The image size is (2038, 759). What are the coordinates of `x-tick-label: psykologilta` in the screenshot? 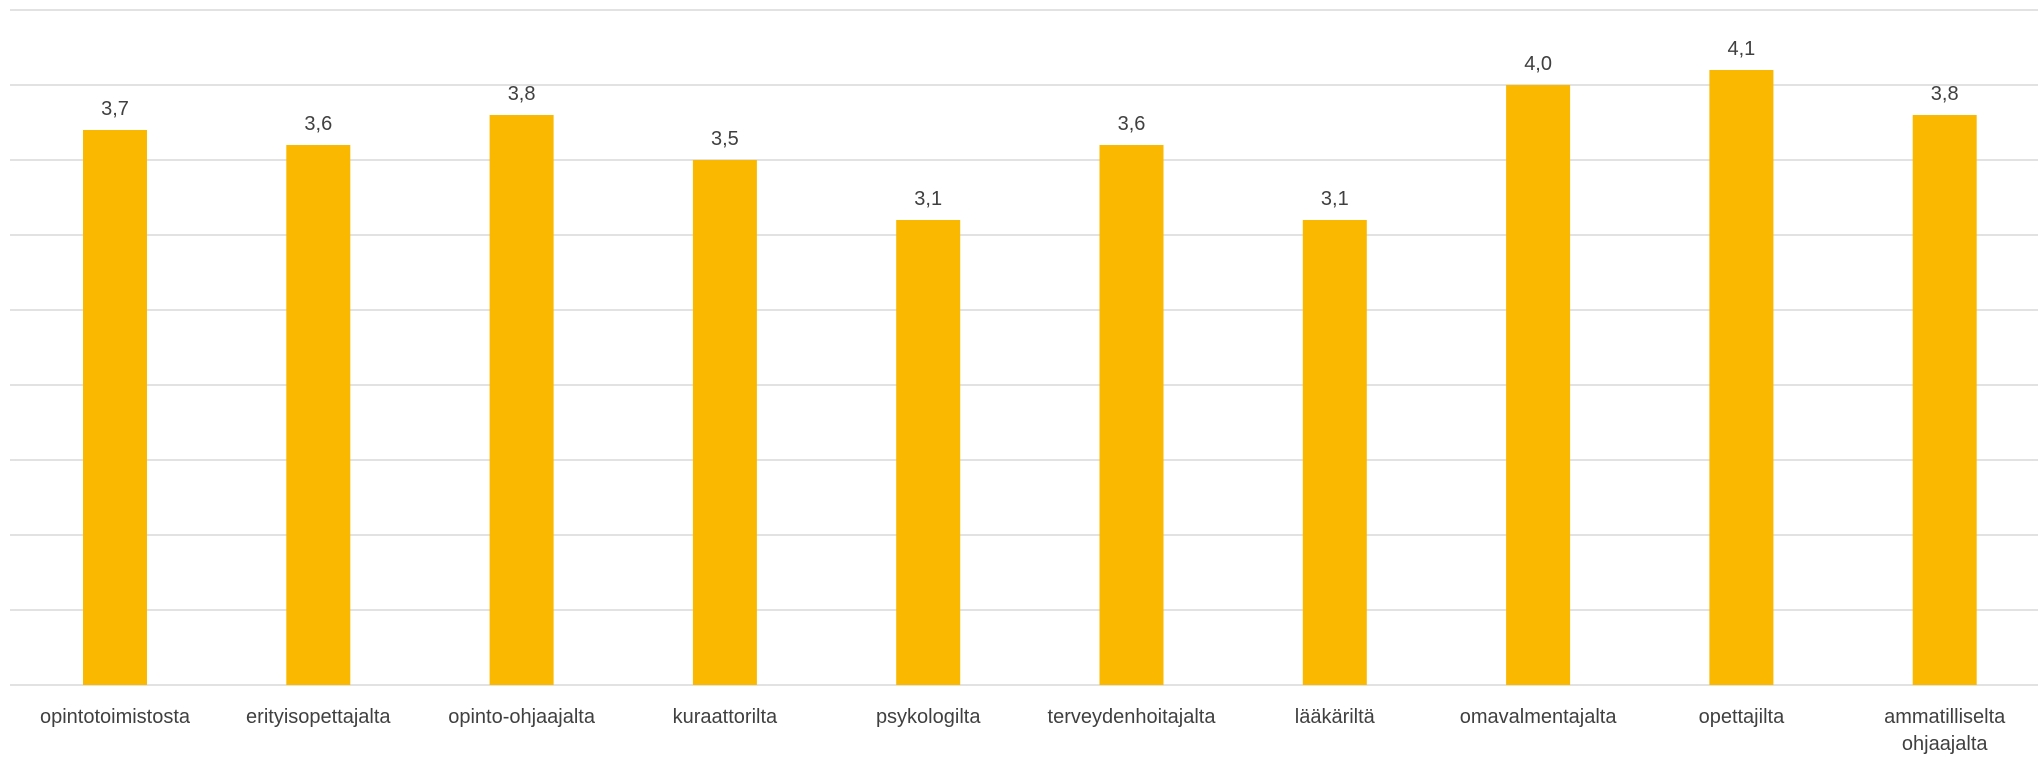 It's located at (928, 717).